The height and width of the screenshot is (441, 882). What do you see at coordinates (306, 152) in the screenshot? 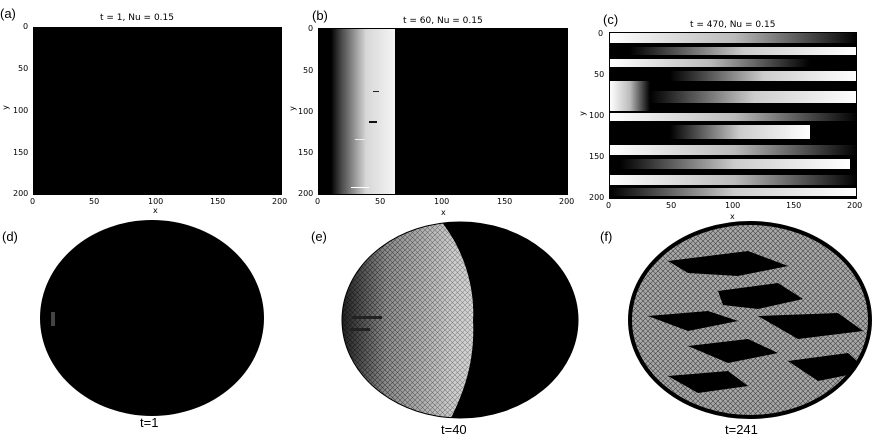
I see `panel-b-ytick-150: 150` at bounding box center [306, 152].